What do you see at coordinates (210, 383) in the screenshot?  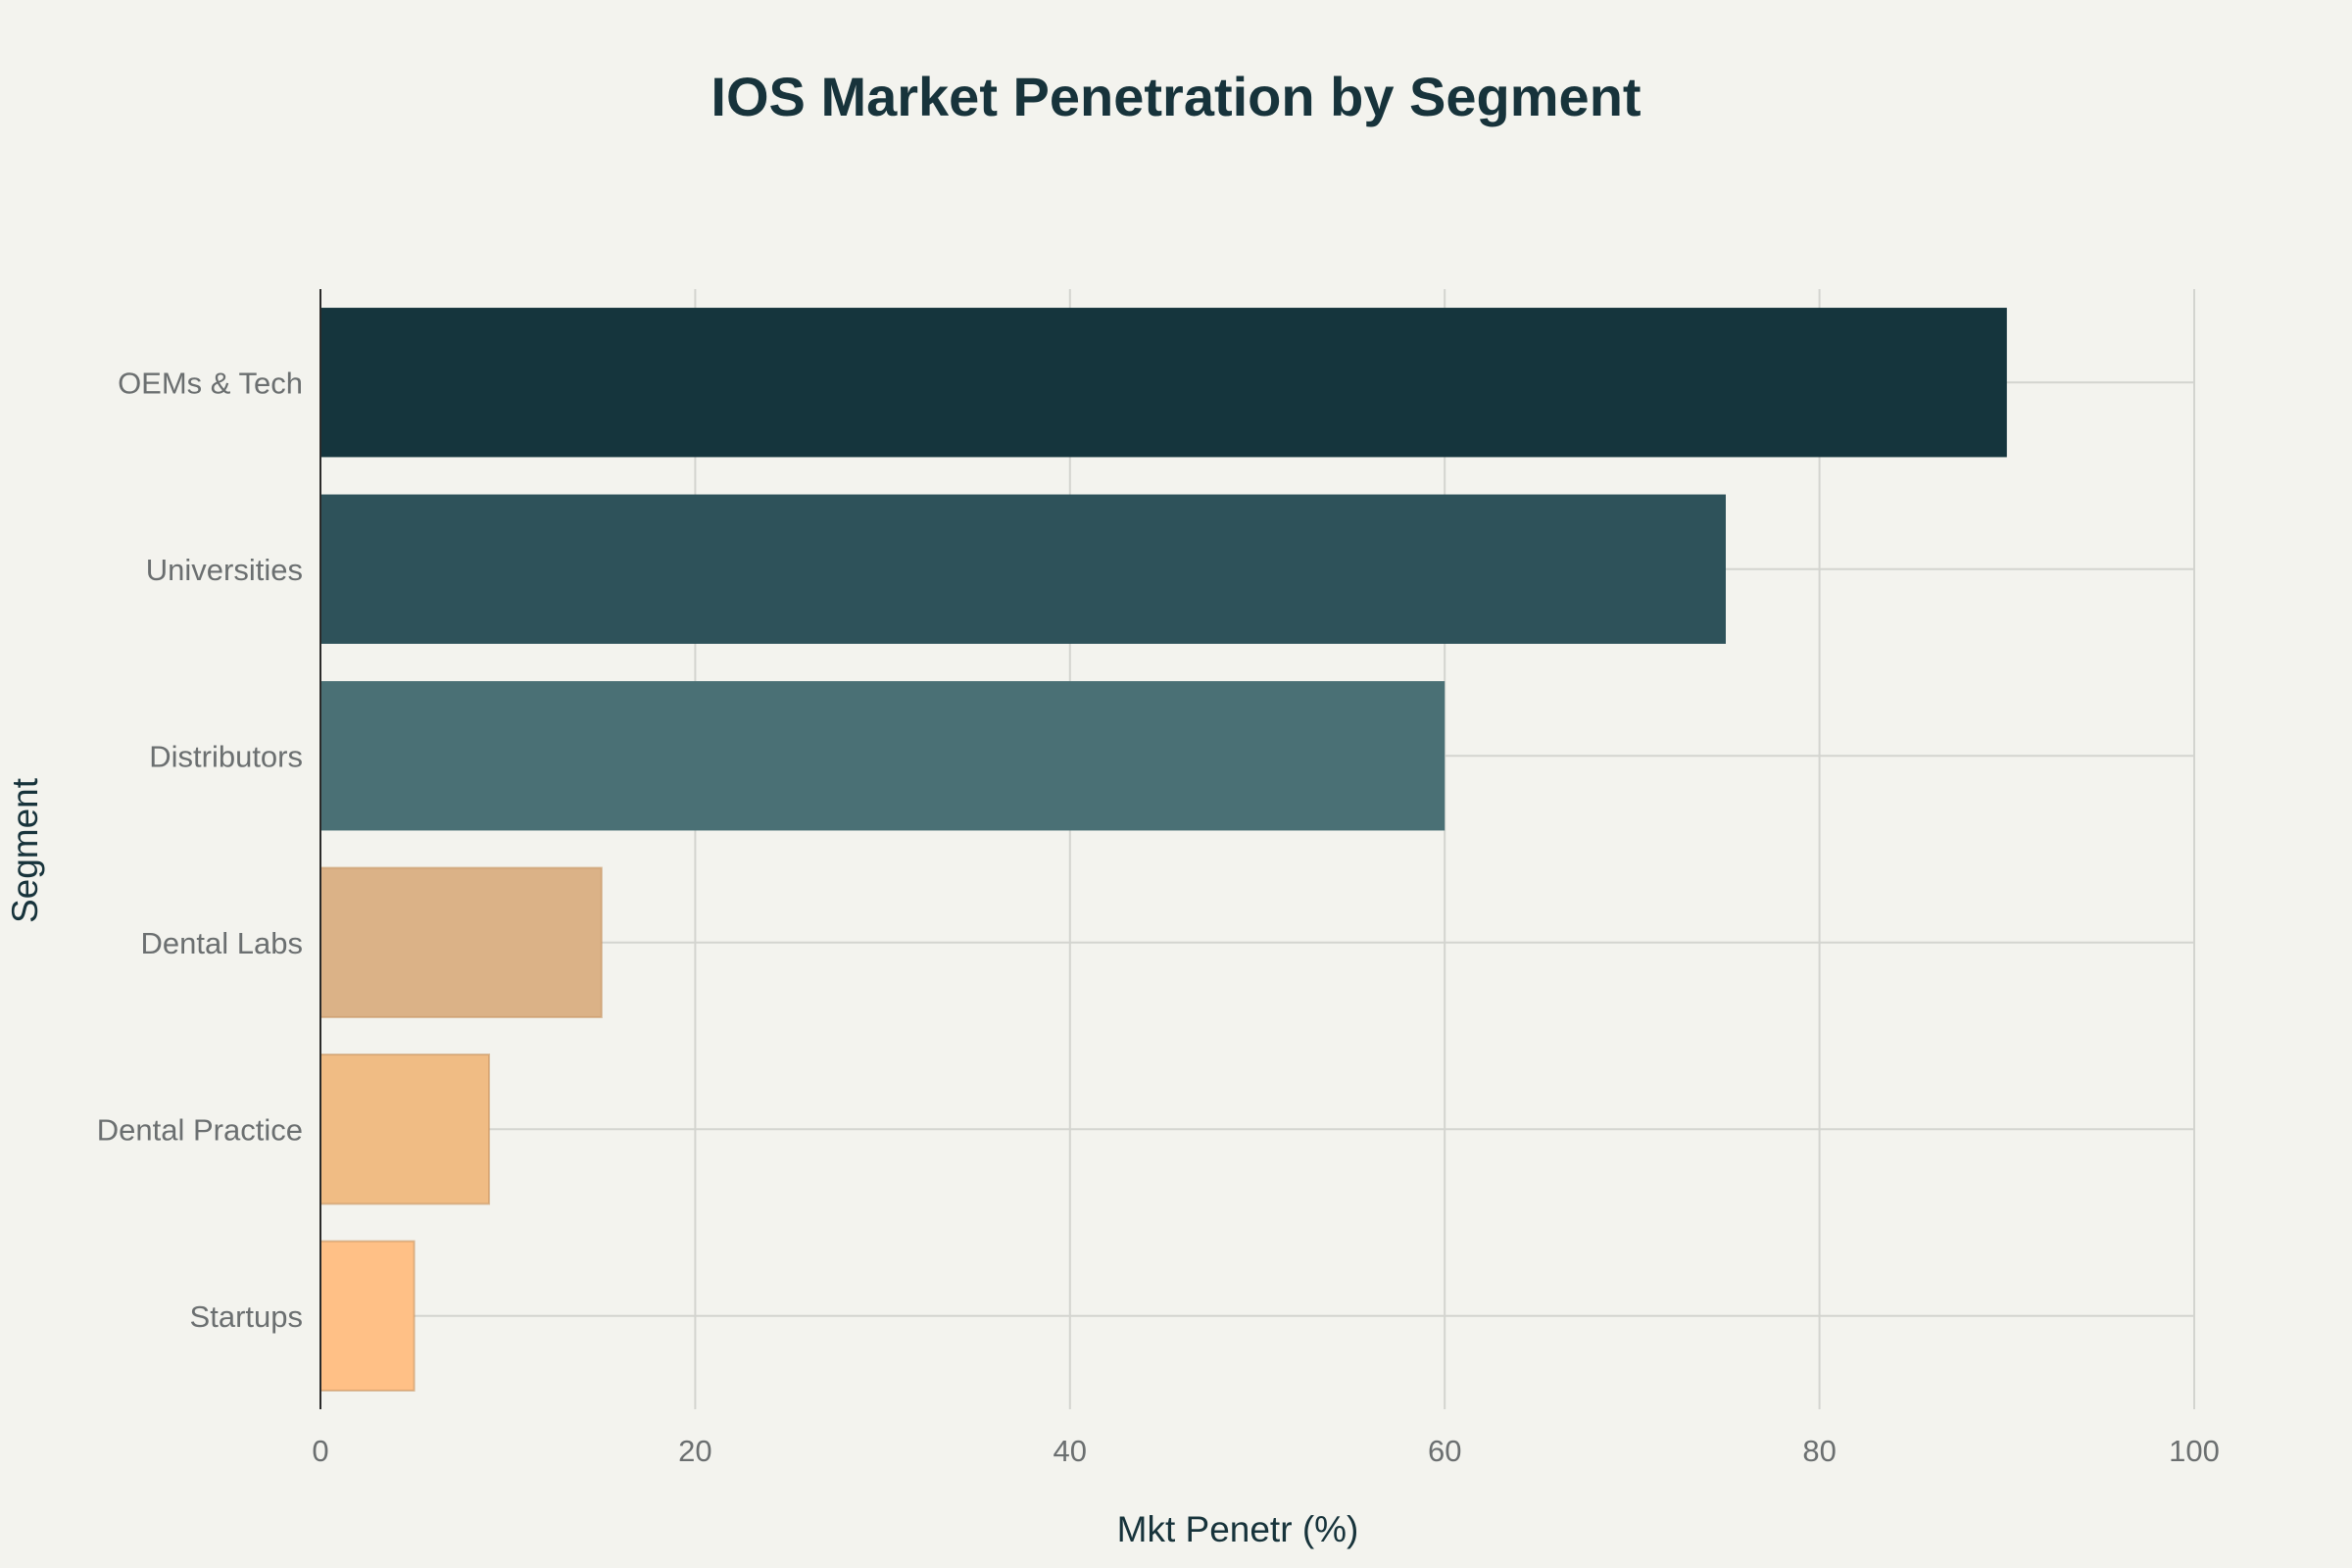 I see `y-tick-label: OEMs & Tech` at bounding box center [210, 383].